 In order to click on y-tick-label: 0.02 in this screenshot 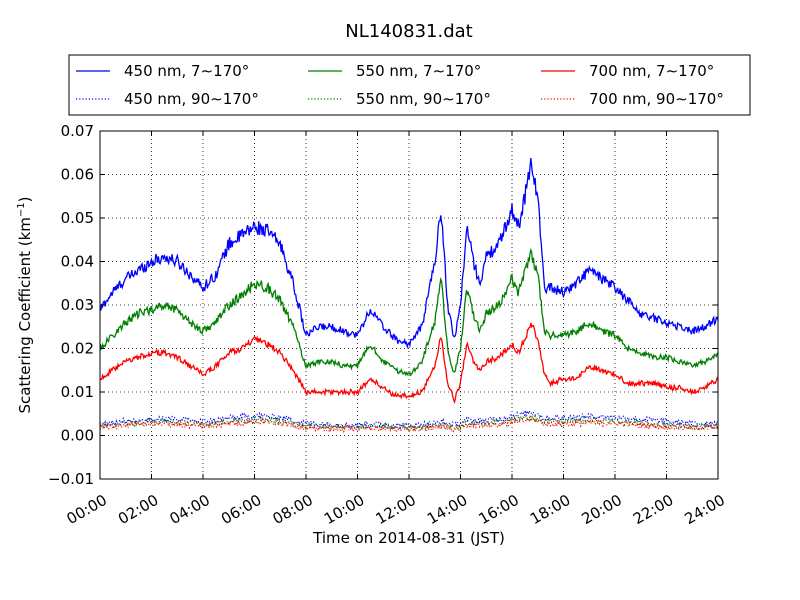, I will do `click(77, 349)`.